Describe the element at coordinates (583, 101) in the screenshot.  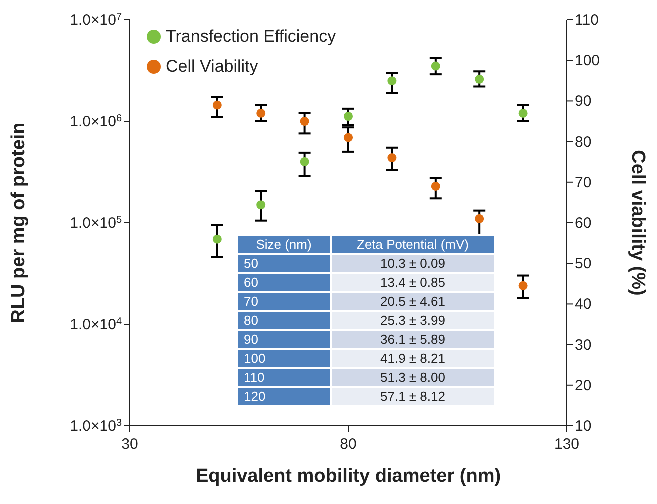
I see `y2-tick-label: 90` at that location.